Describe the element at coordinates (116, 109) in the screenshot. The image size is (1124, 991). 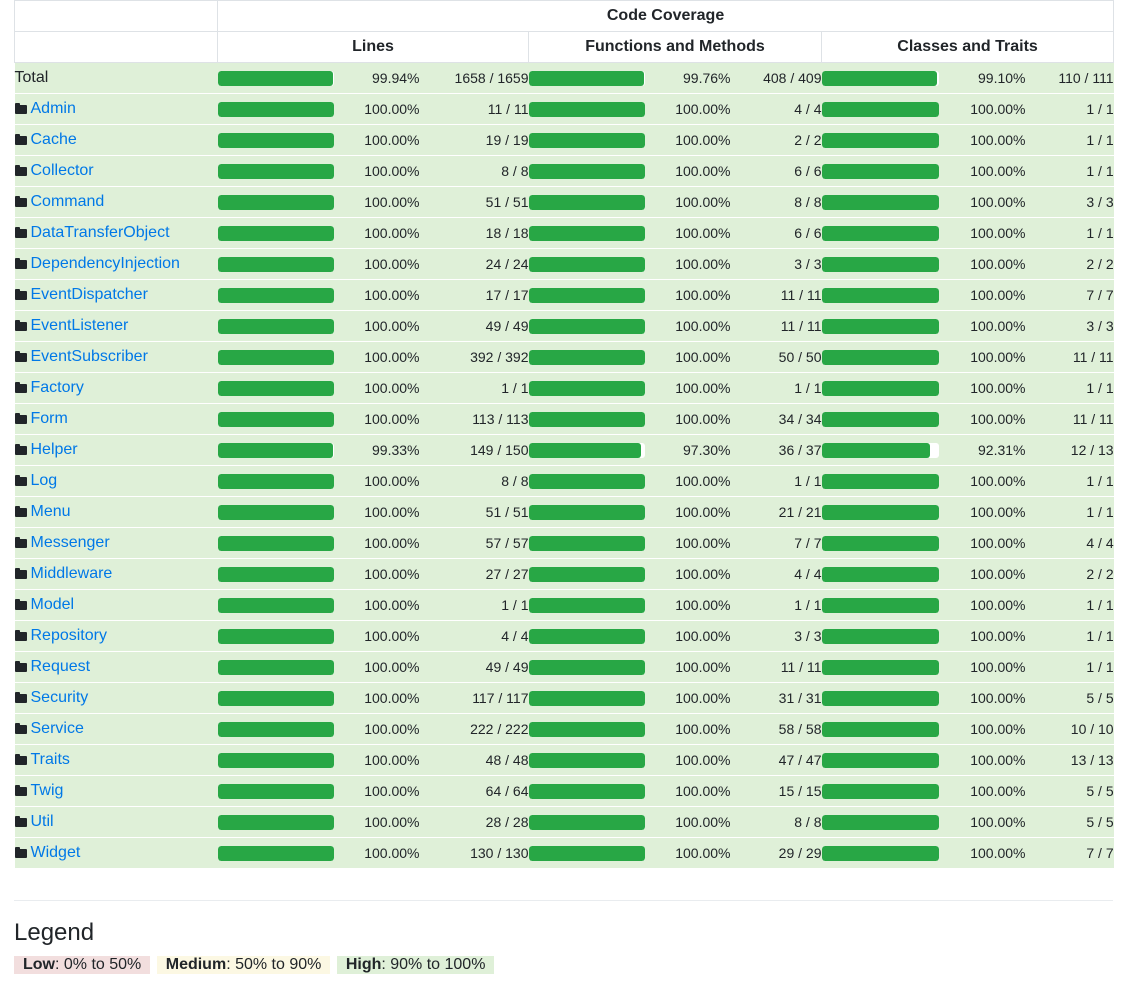
I see `directory-name-cell: Admin` at that location.